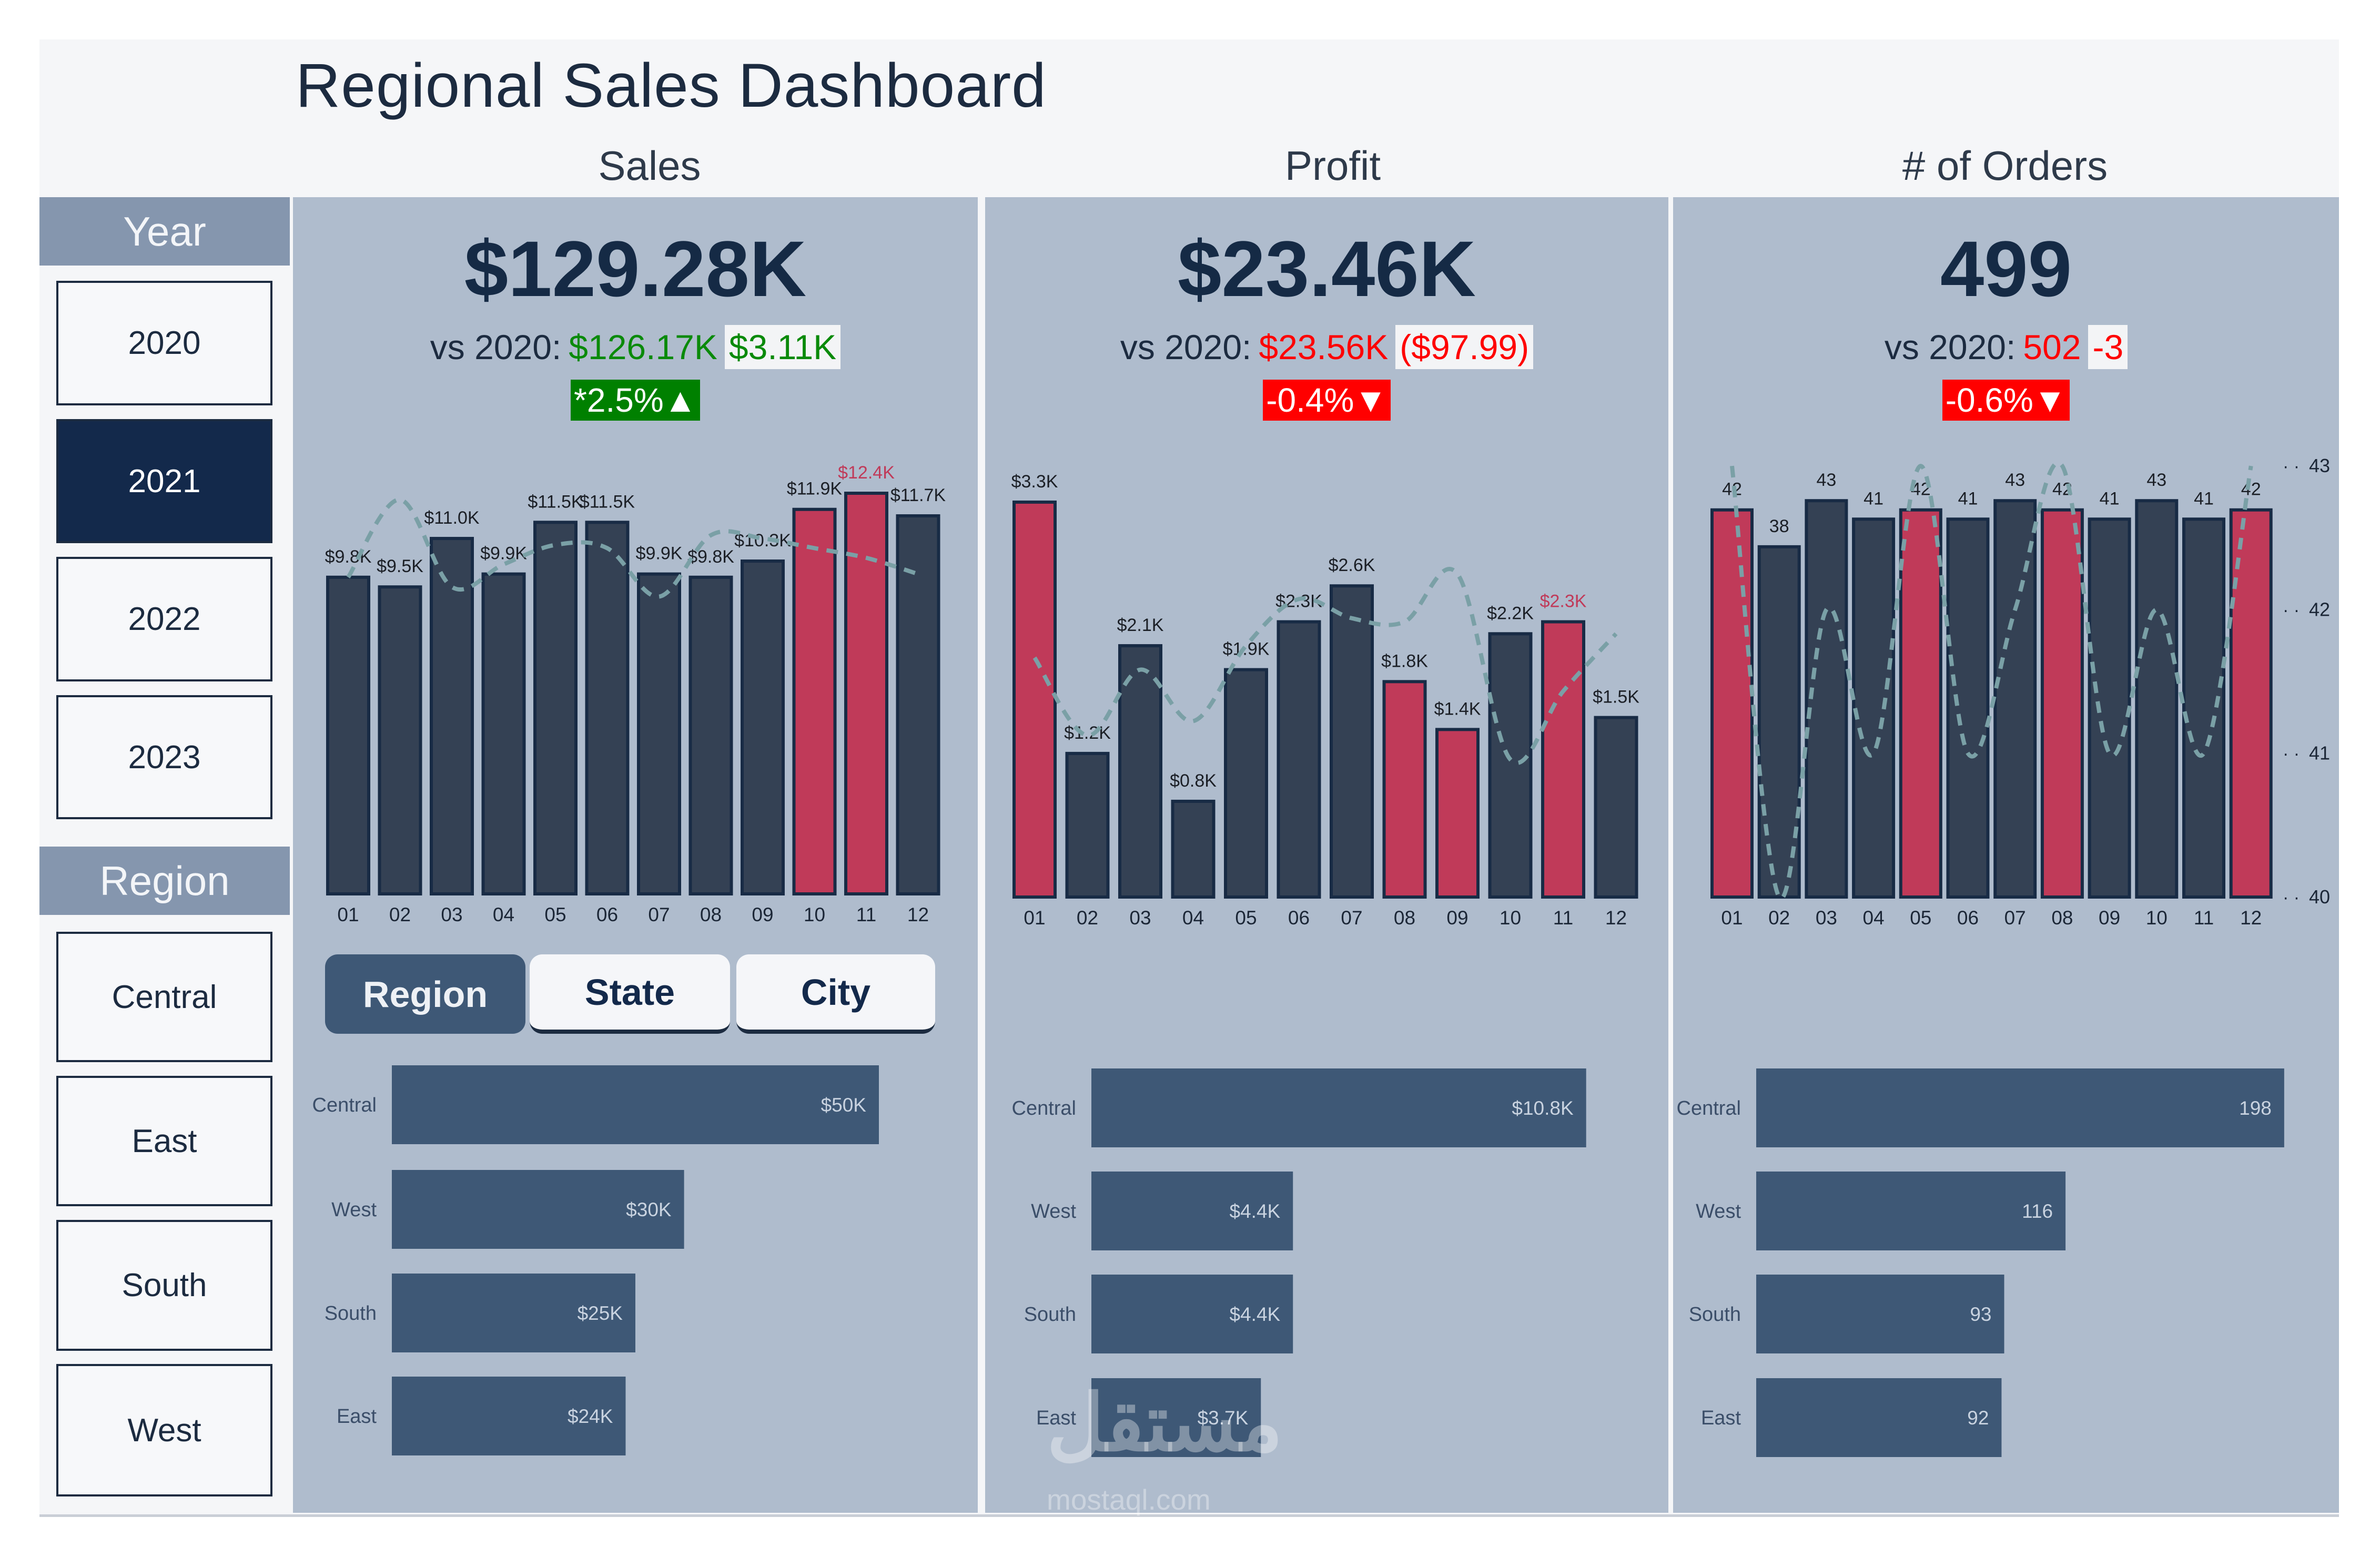 The height and width of the screenshot is (1558, 2380). Describe the element at coordinates (635, 400) in the screenshot. I see `sales-change-badge-wrap: *2.5% ▲` at that location.